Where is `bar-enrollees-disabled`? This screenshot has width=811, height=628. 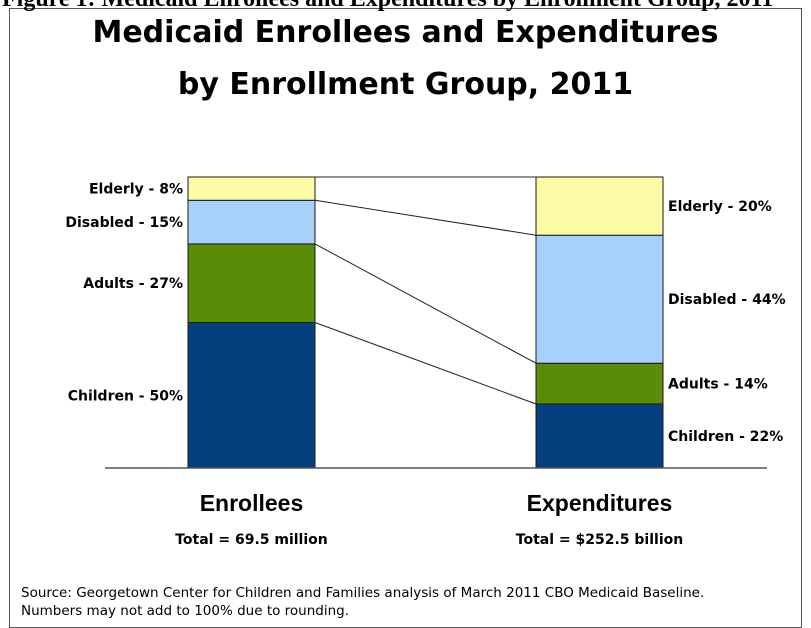
bar-enrollees-disabled is located at coordinates (251, 222).